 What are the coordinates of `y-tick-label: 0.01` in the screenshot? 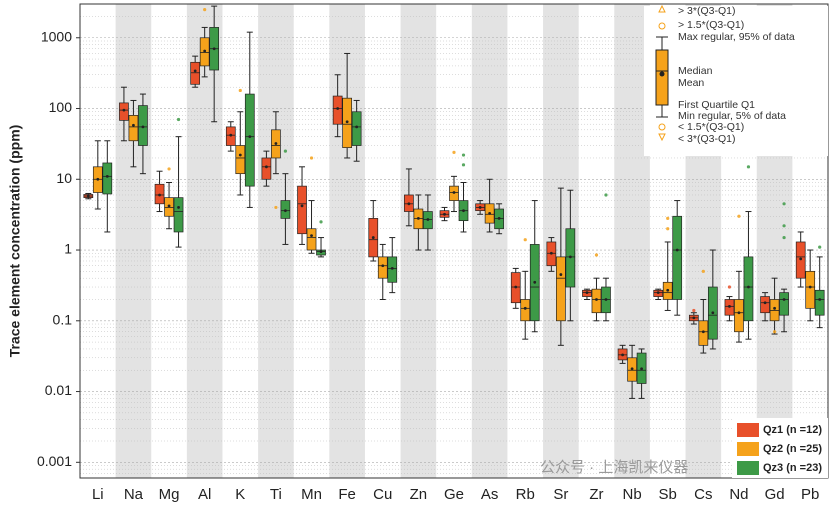 It's located at (58, 390).